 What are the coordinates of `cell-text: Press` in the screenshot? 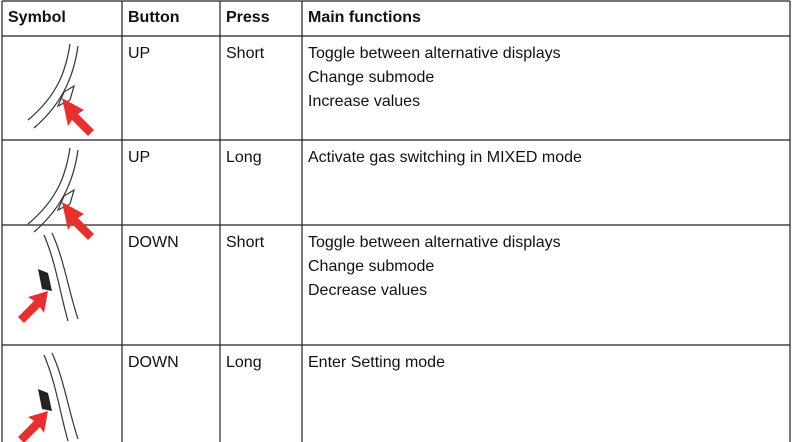 It's located at (248, 17).